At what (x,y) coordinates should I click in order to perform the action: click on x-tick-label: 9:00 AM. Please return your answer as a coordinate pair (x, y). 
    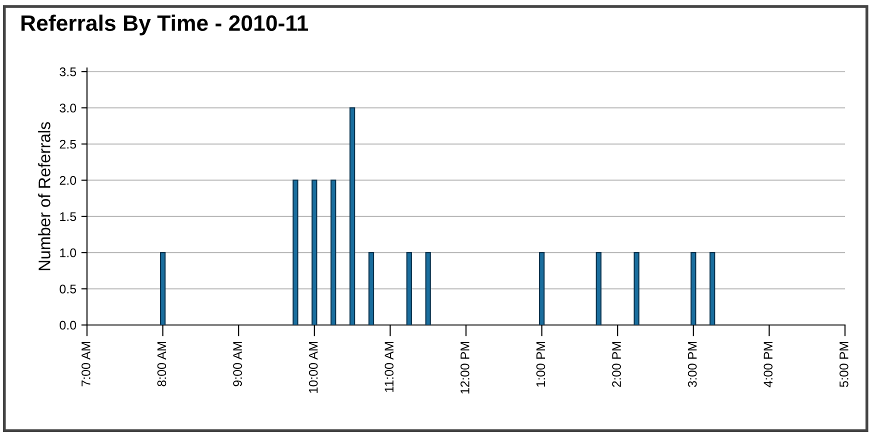
    Looking at the image, I should click on (237, 364).